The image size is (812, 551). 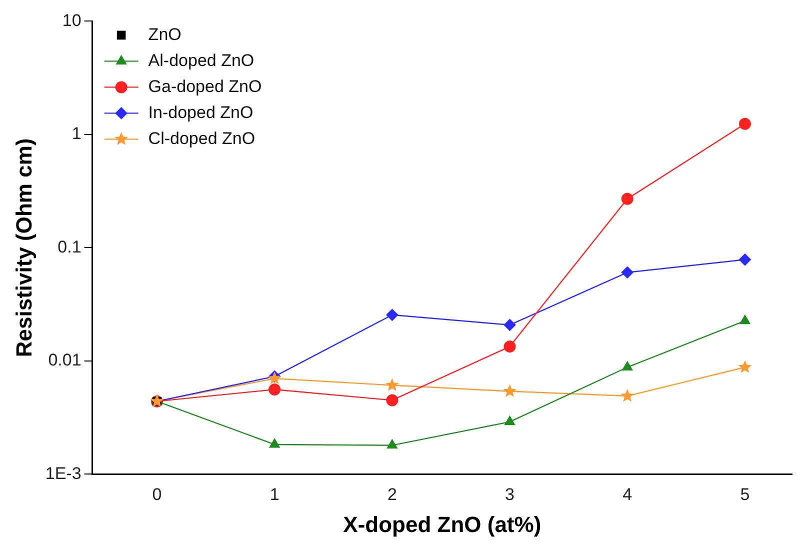 I want to click on x-axis-title: X-doped ZnO (at%), so click(x=442, y=524).